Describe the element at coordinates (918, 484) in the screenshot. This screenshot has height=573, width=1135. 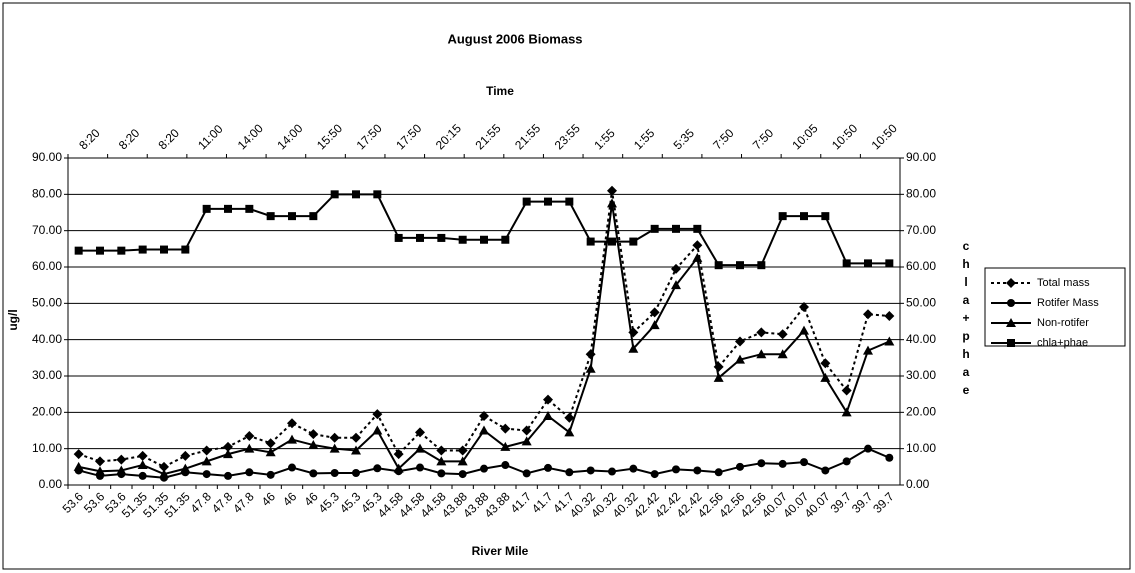
I see `y2-tick-label: 0.00` at that location.